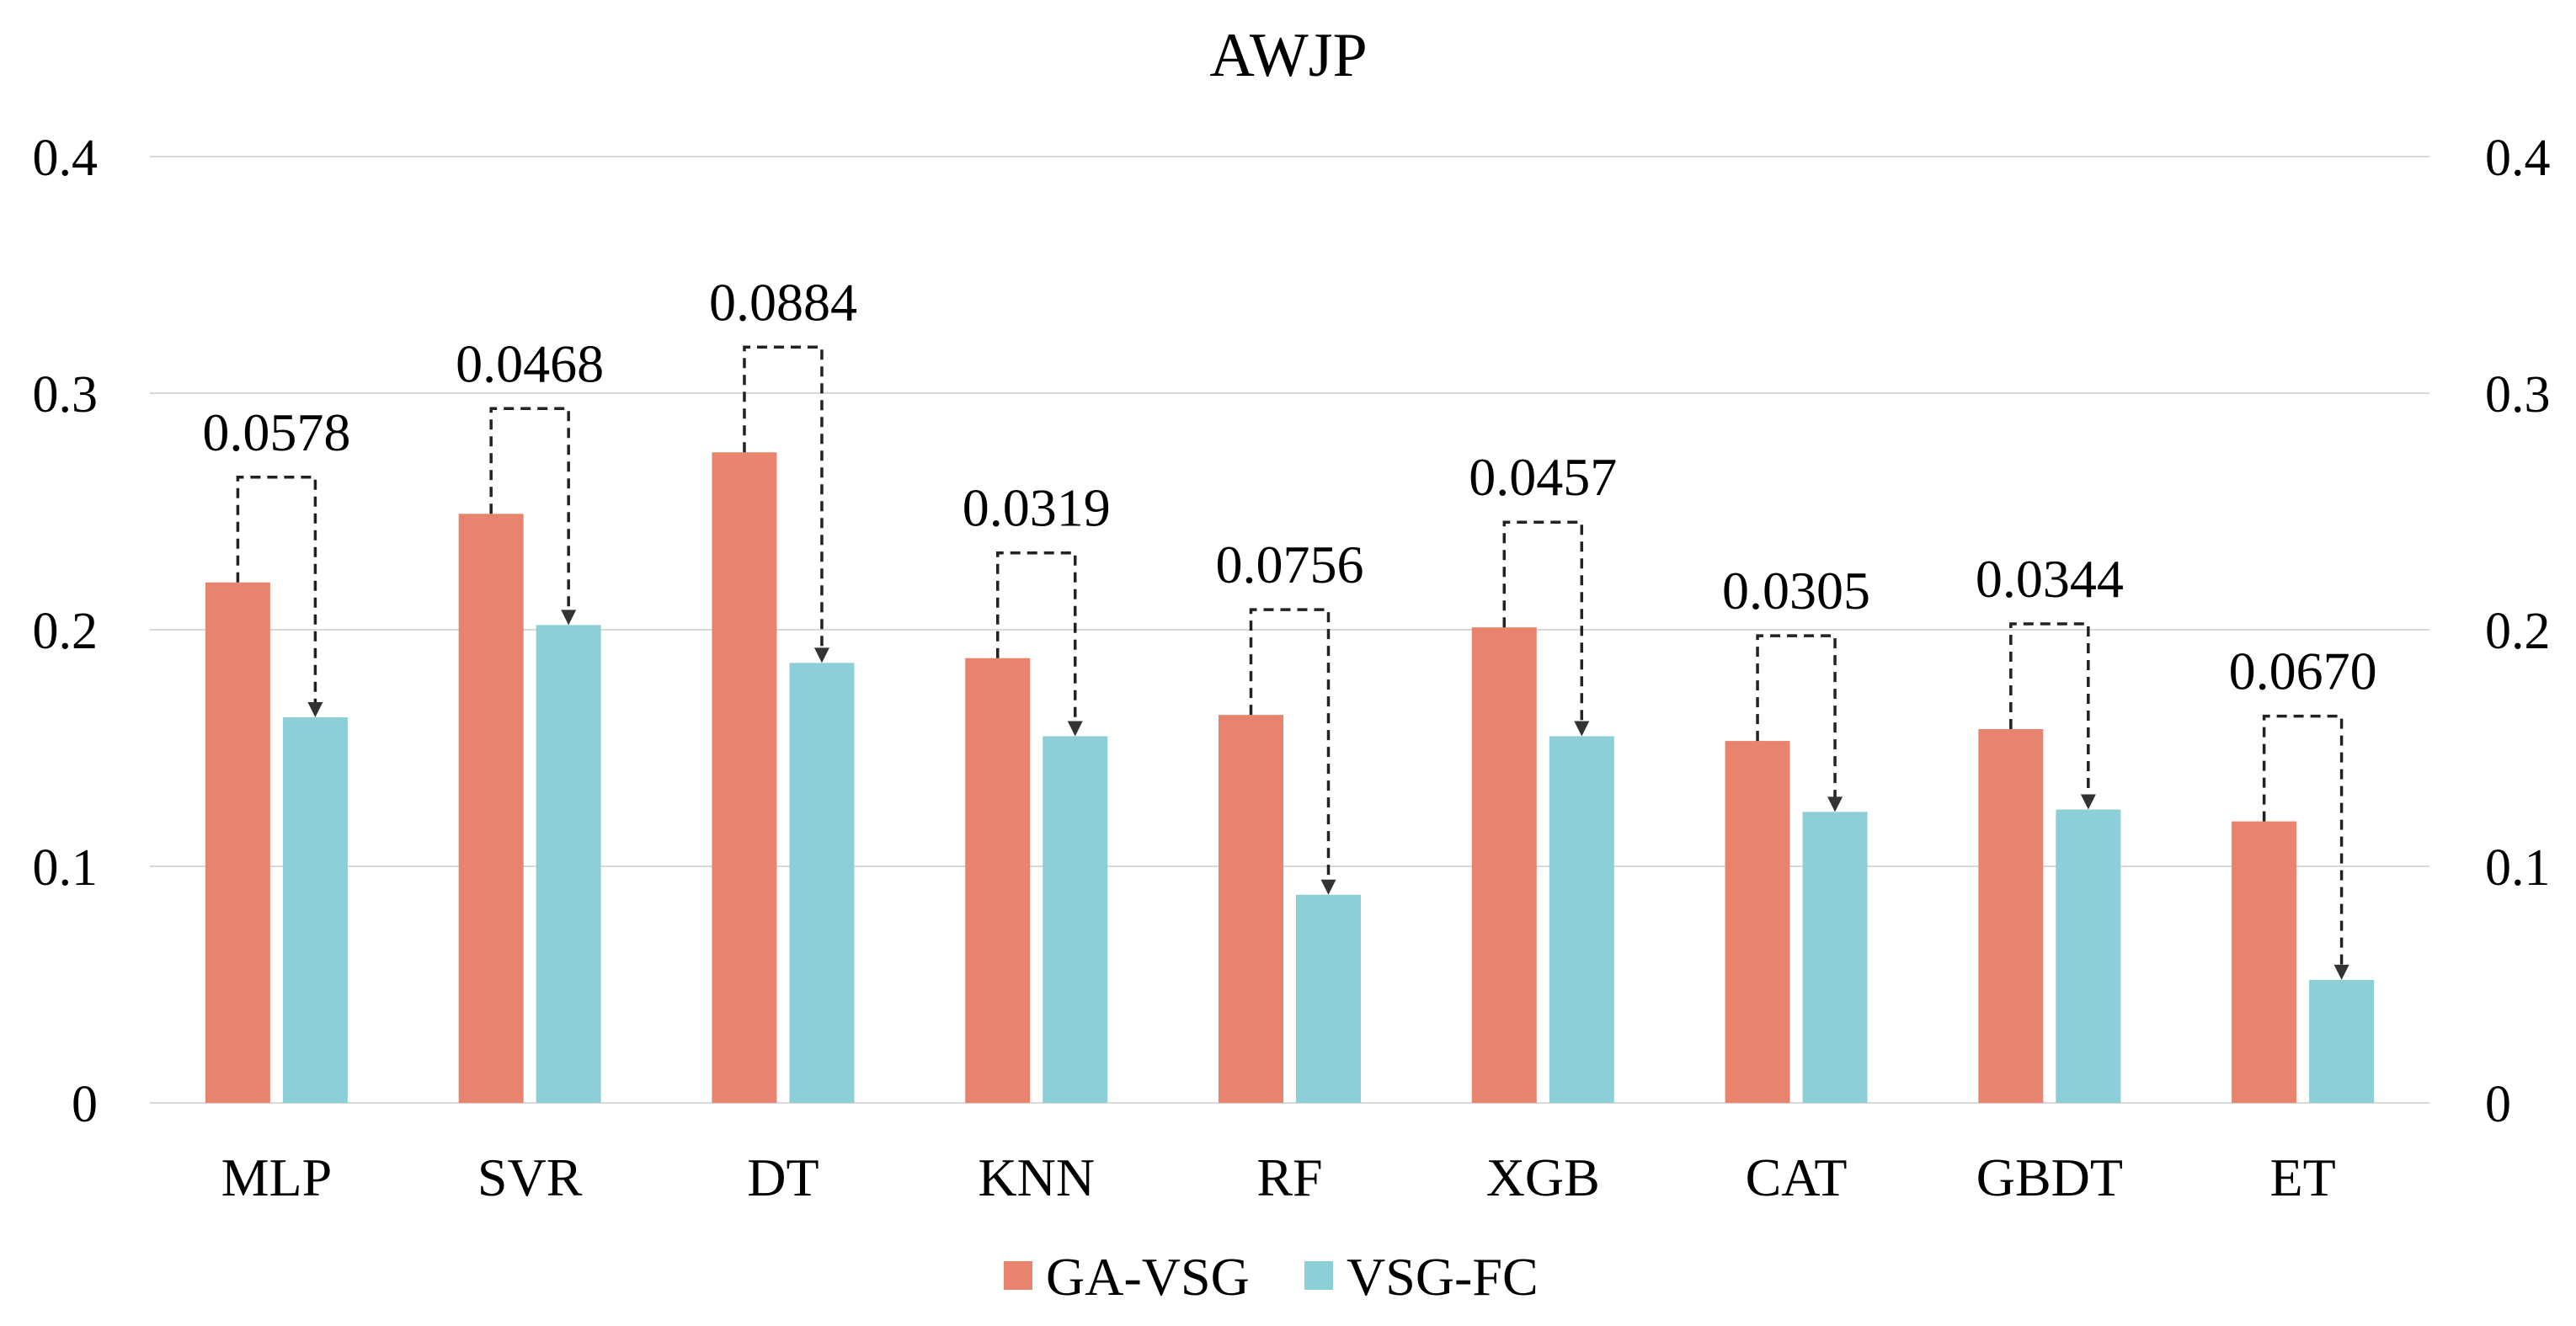  I want to click on y-tick-label-left: 0.1, so click(66, 868).